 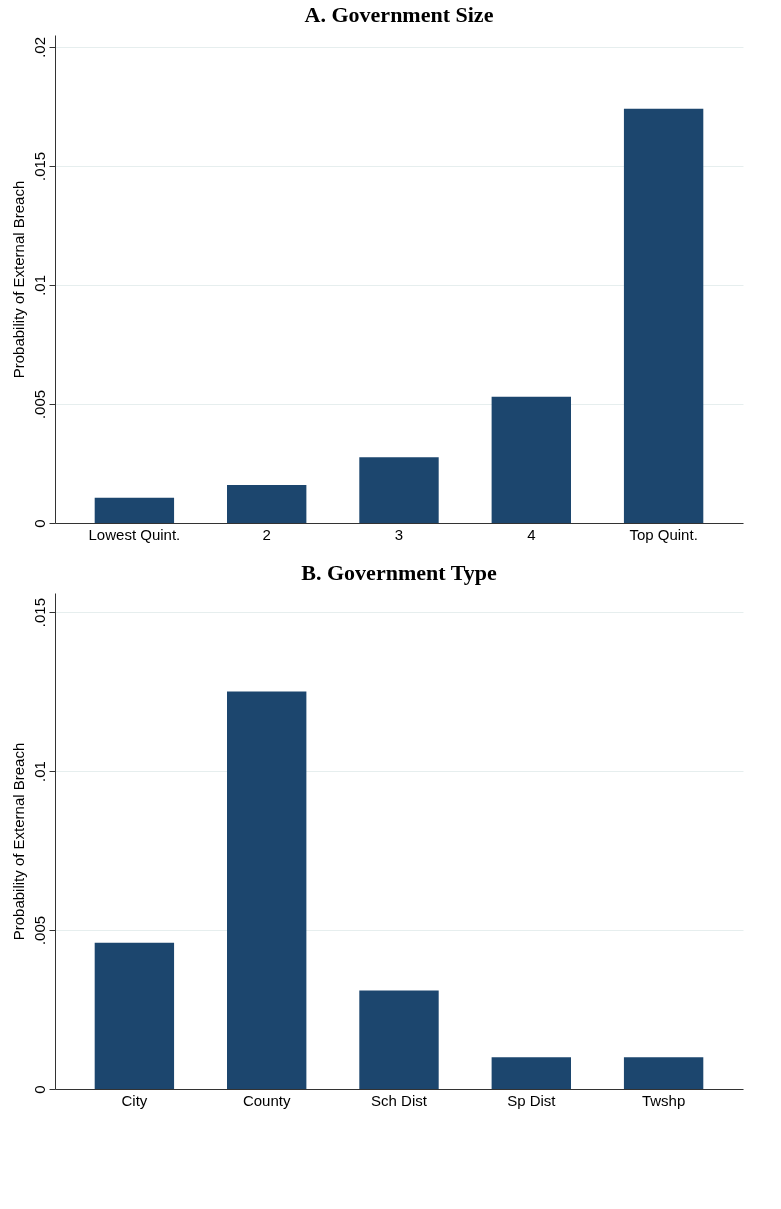 What do you see at coordinates (663, 534) in the screenshot?
I see `x-tick-label: Top Quint.` at bounding box center [663, 534].